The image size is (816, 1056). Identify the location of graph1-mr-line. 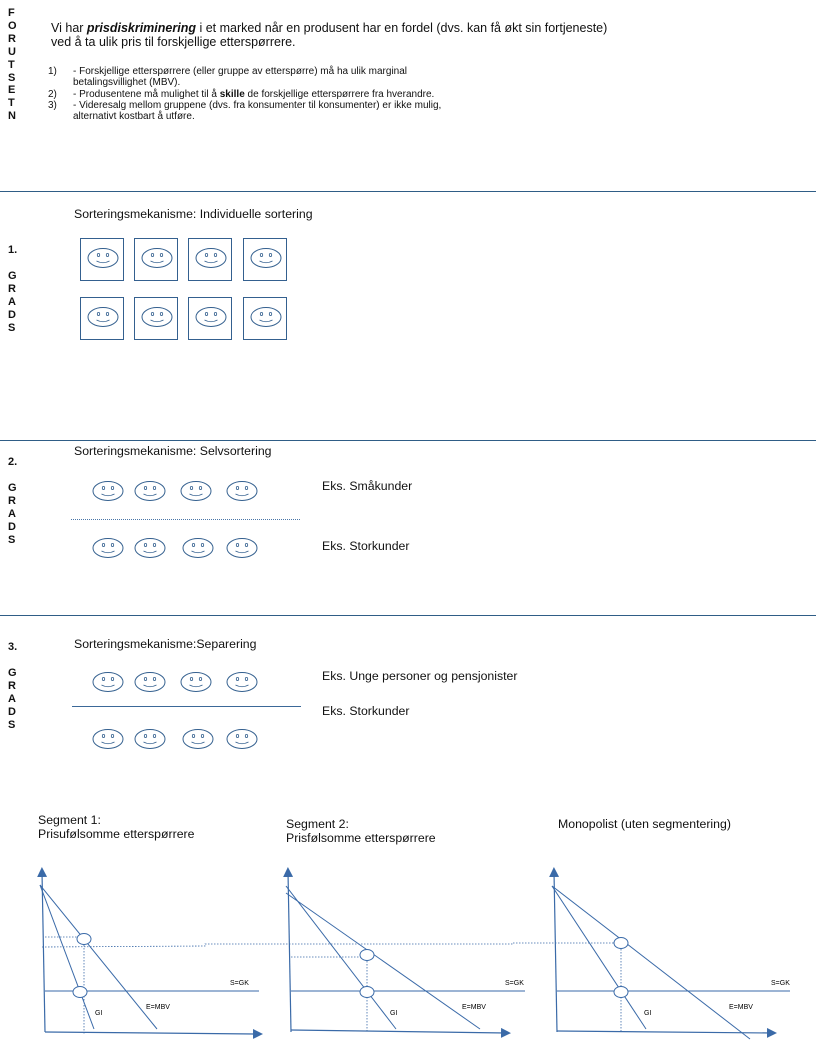
(67, 957).